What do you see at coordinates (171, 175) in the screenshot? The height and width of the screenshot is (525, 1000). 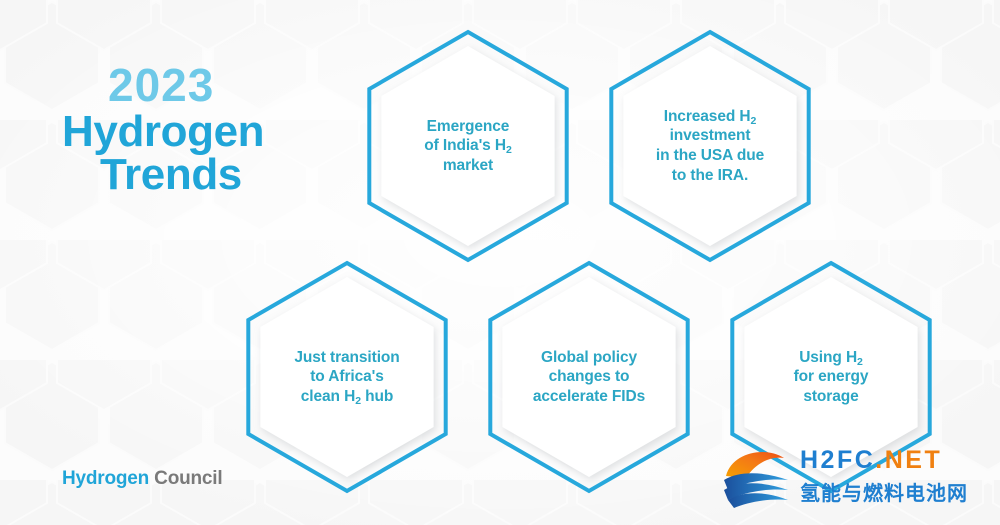 I see `title-line-2: Trends` at bounding box center [171, 175].